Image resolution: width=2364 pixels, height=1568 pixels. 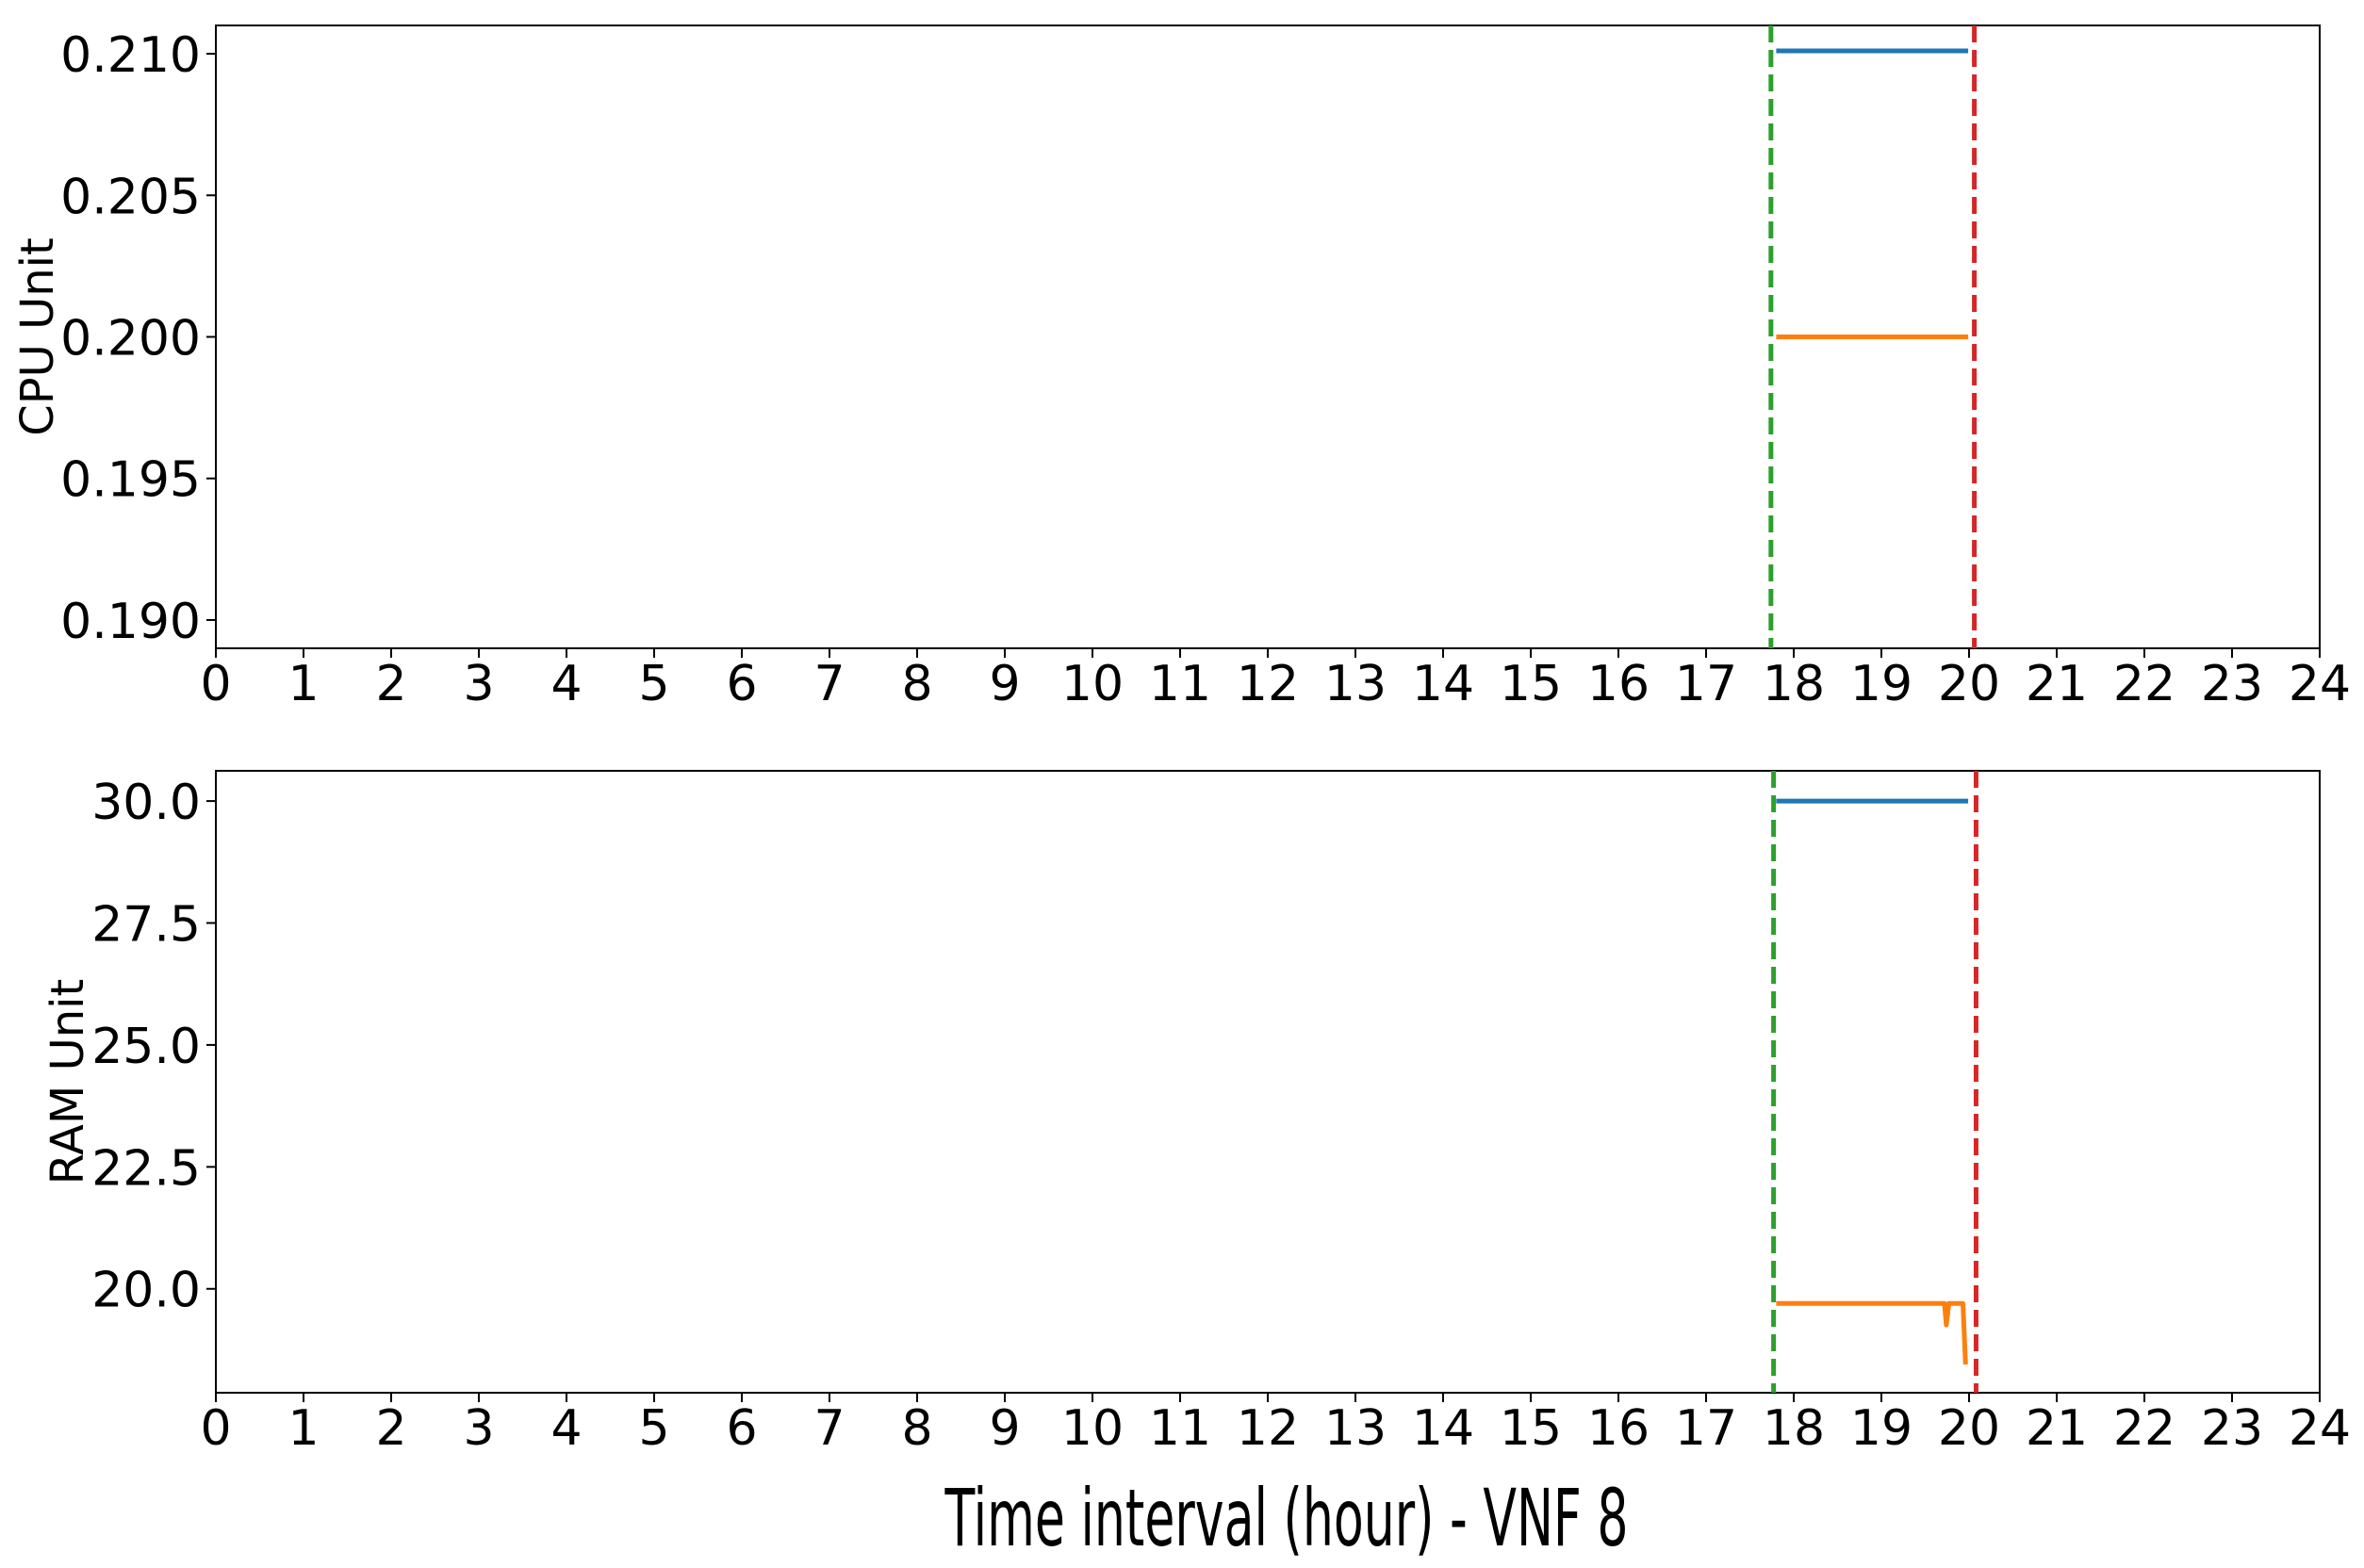 What do you see at coordinates (37, 336) in the screenshot?
I see `y-axis-label: CPU Unit` at bounding box center [37, 336].